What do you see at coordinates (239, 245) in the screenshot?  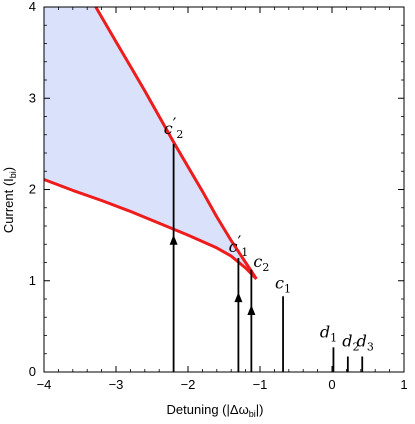 I see `annotation-c1p: c′1` at bounding box center [239, 245].